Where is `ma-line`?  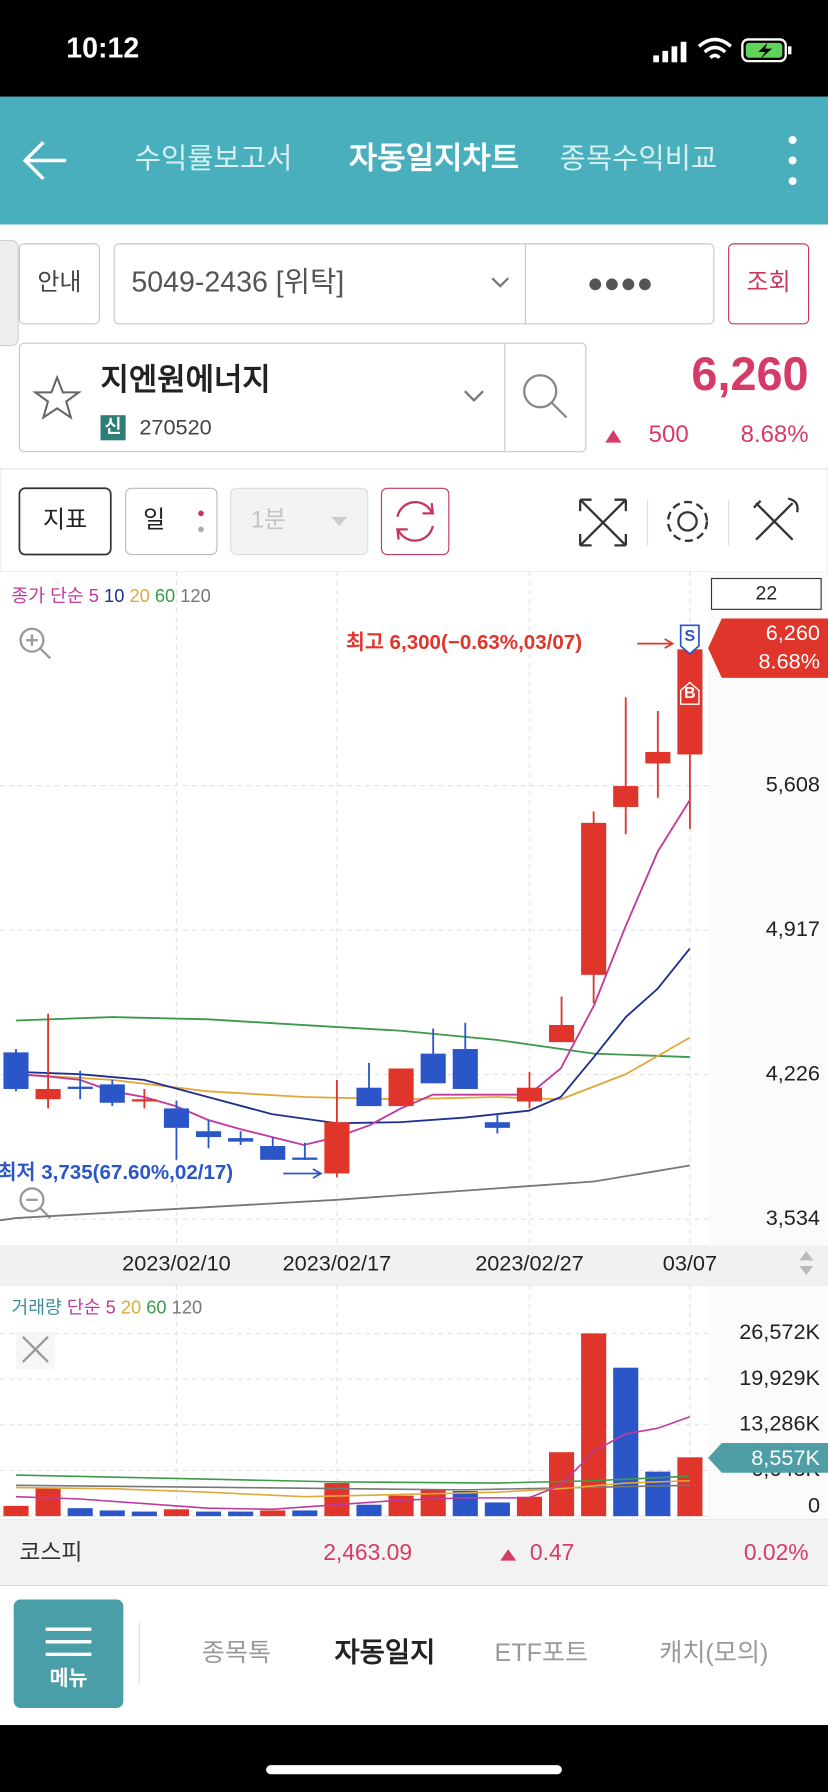
ma-line is located at coordinates (353, 1463).